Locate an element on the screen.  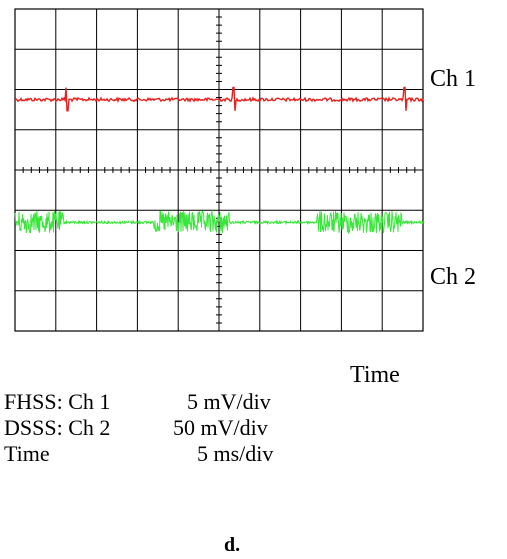
time-axis-label: Time is located at coordinates (375, 375).